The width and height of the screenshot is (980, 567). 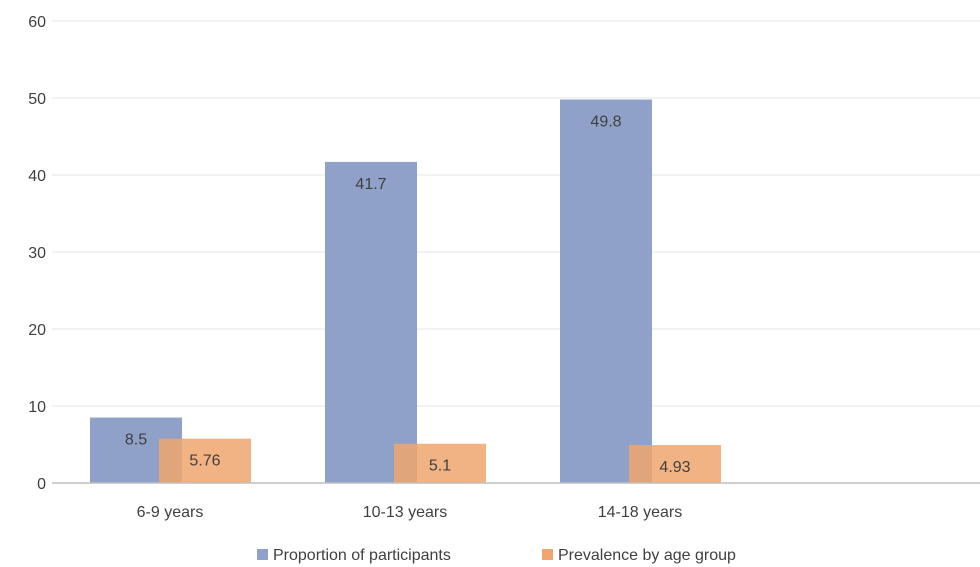 I want to click on x-tick-label: 14-18 years, so click(x=640, y=512).